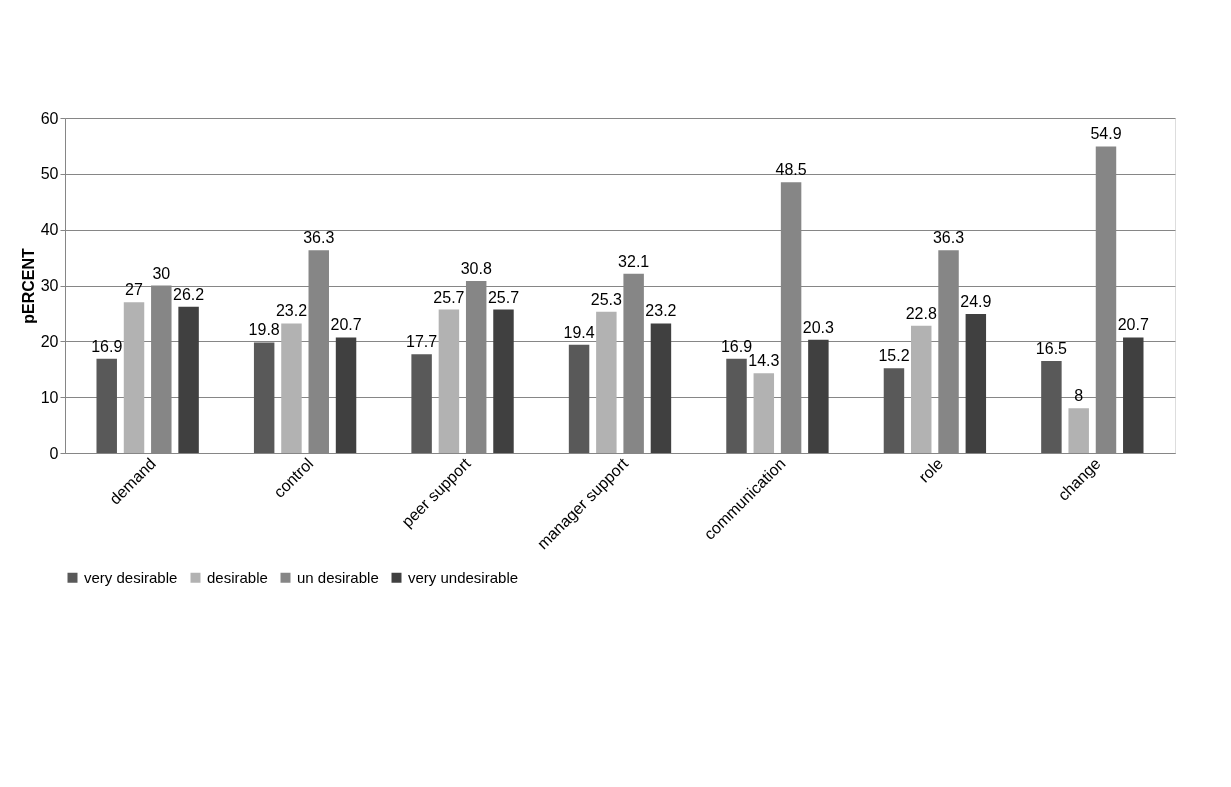  I want to click on data-label: 17.7, so click(422, 342).